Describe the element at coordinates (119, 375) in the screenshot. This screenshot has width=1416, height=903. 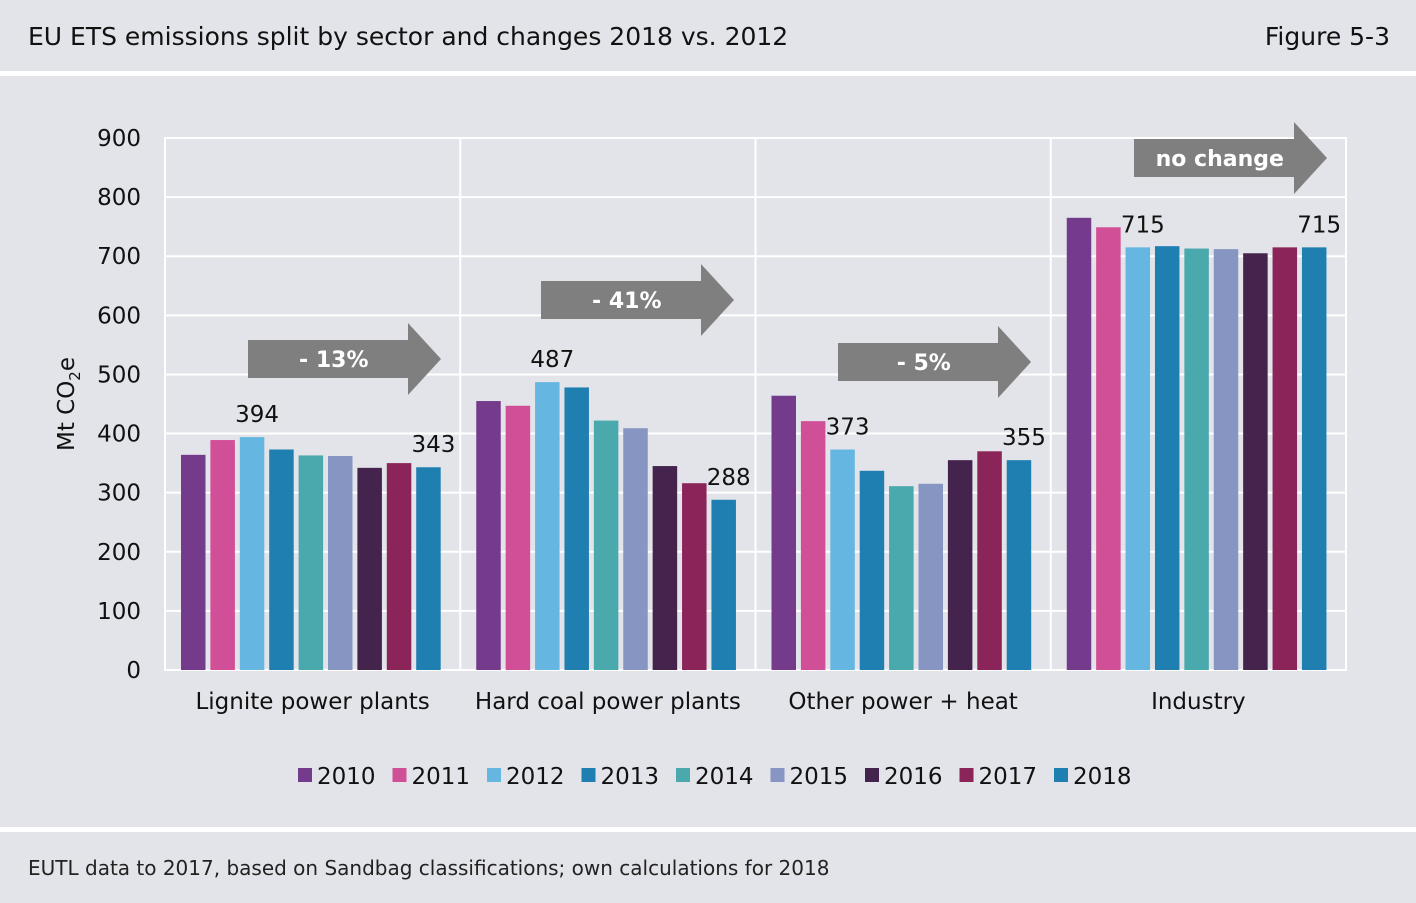
I see `y-tick-label: 500` at that location.